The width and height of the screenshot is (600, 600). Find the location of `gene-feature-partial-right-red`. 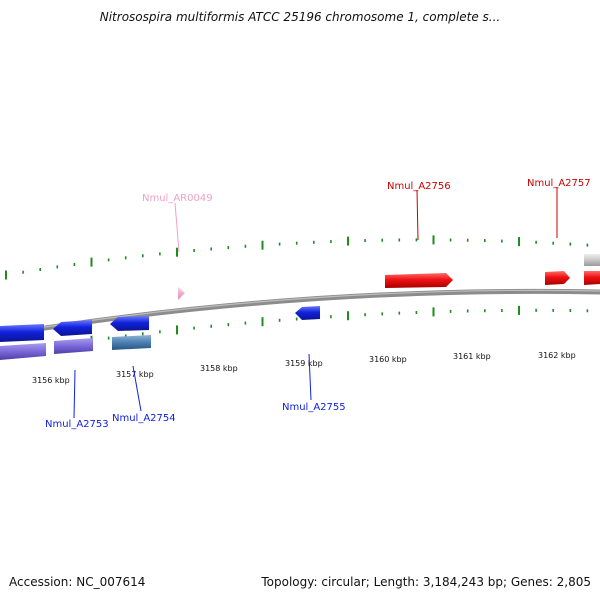

gene-feature-partial-right-red is located at coordinates (592, 278).